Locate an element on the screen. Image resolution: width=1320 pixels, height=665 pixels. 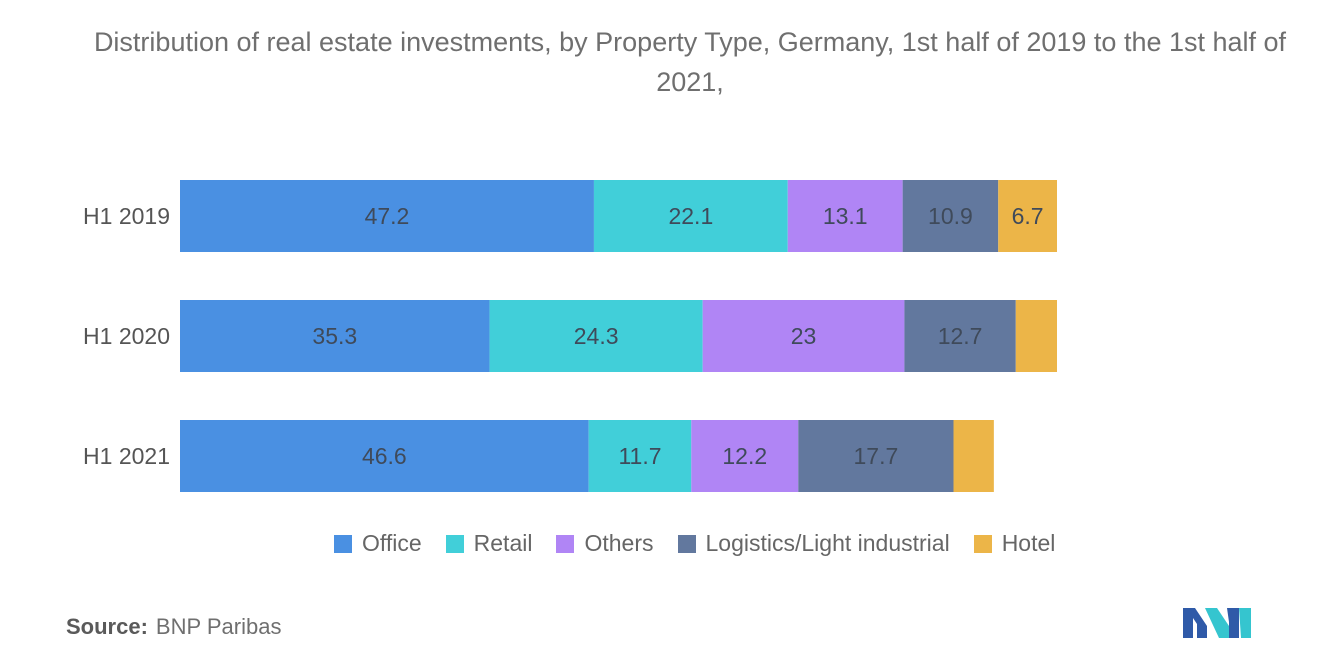
data-label-office-h1-2020: 35.3 is located at coordinates (334, 336).